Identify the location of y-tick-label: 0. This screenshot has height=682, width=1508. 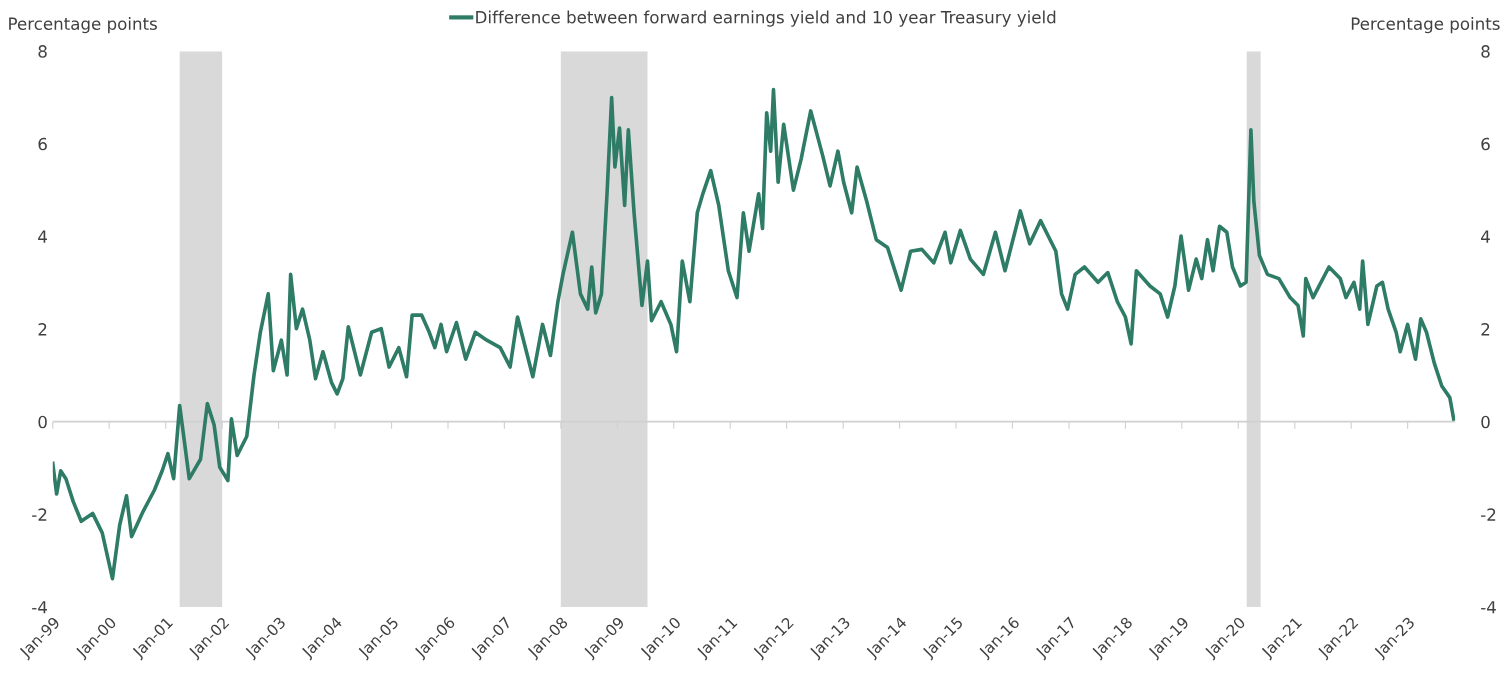
(42, 422).